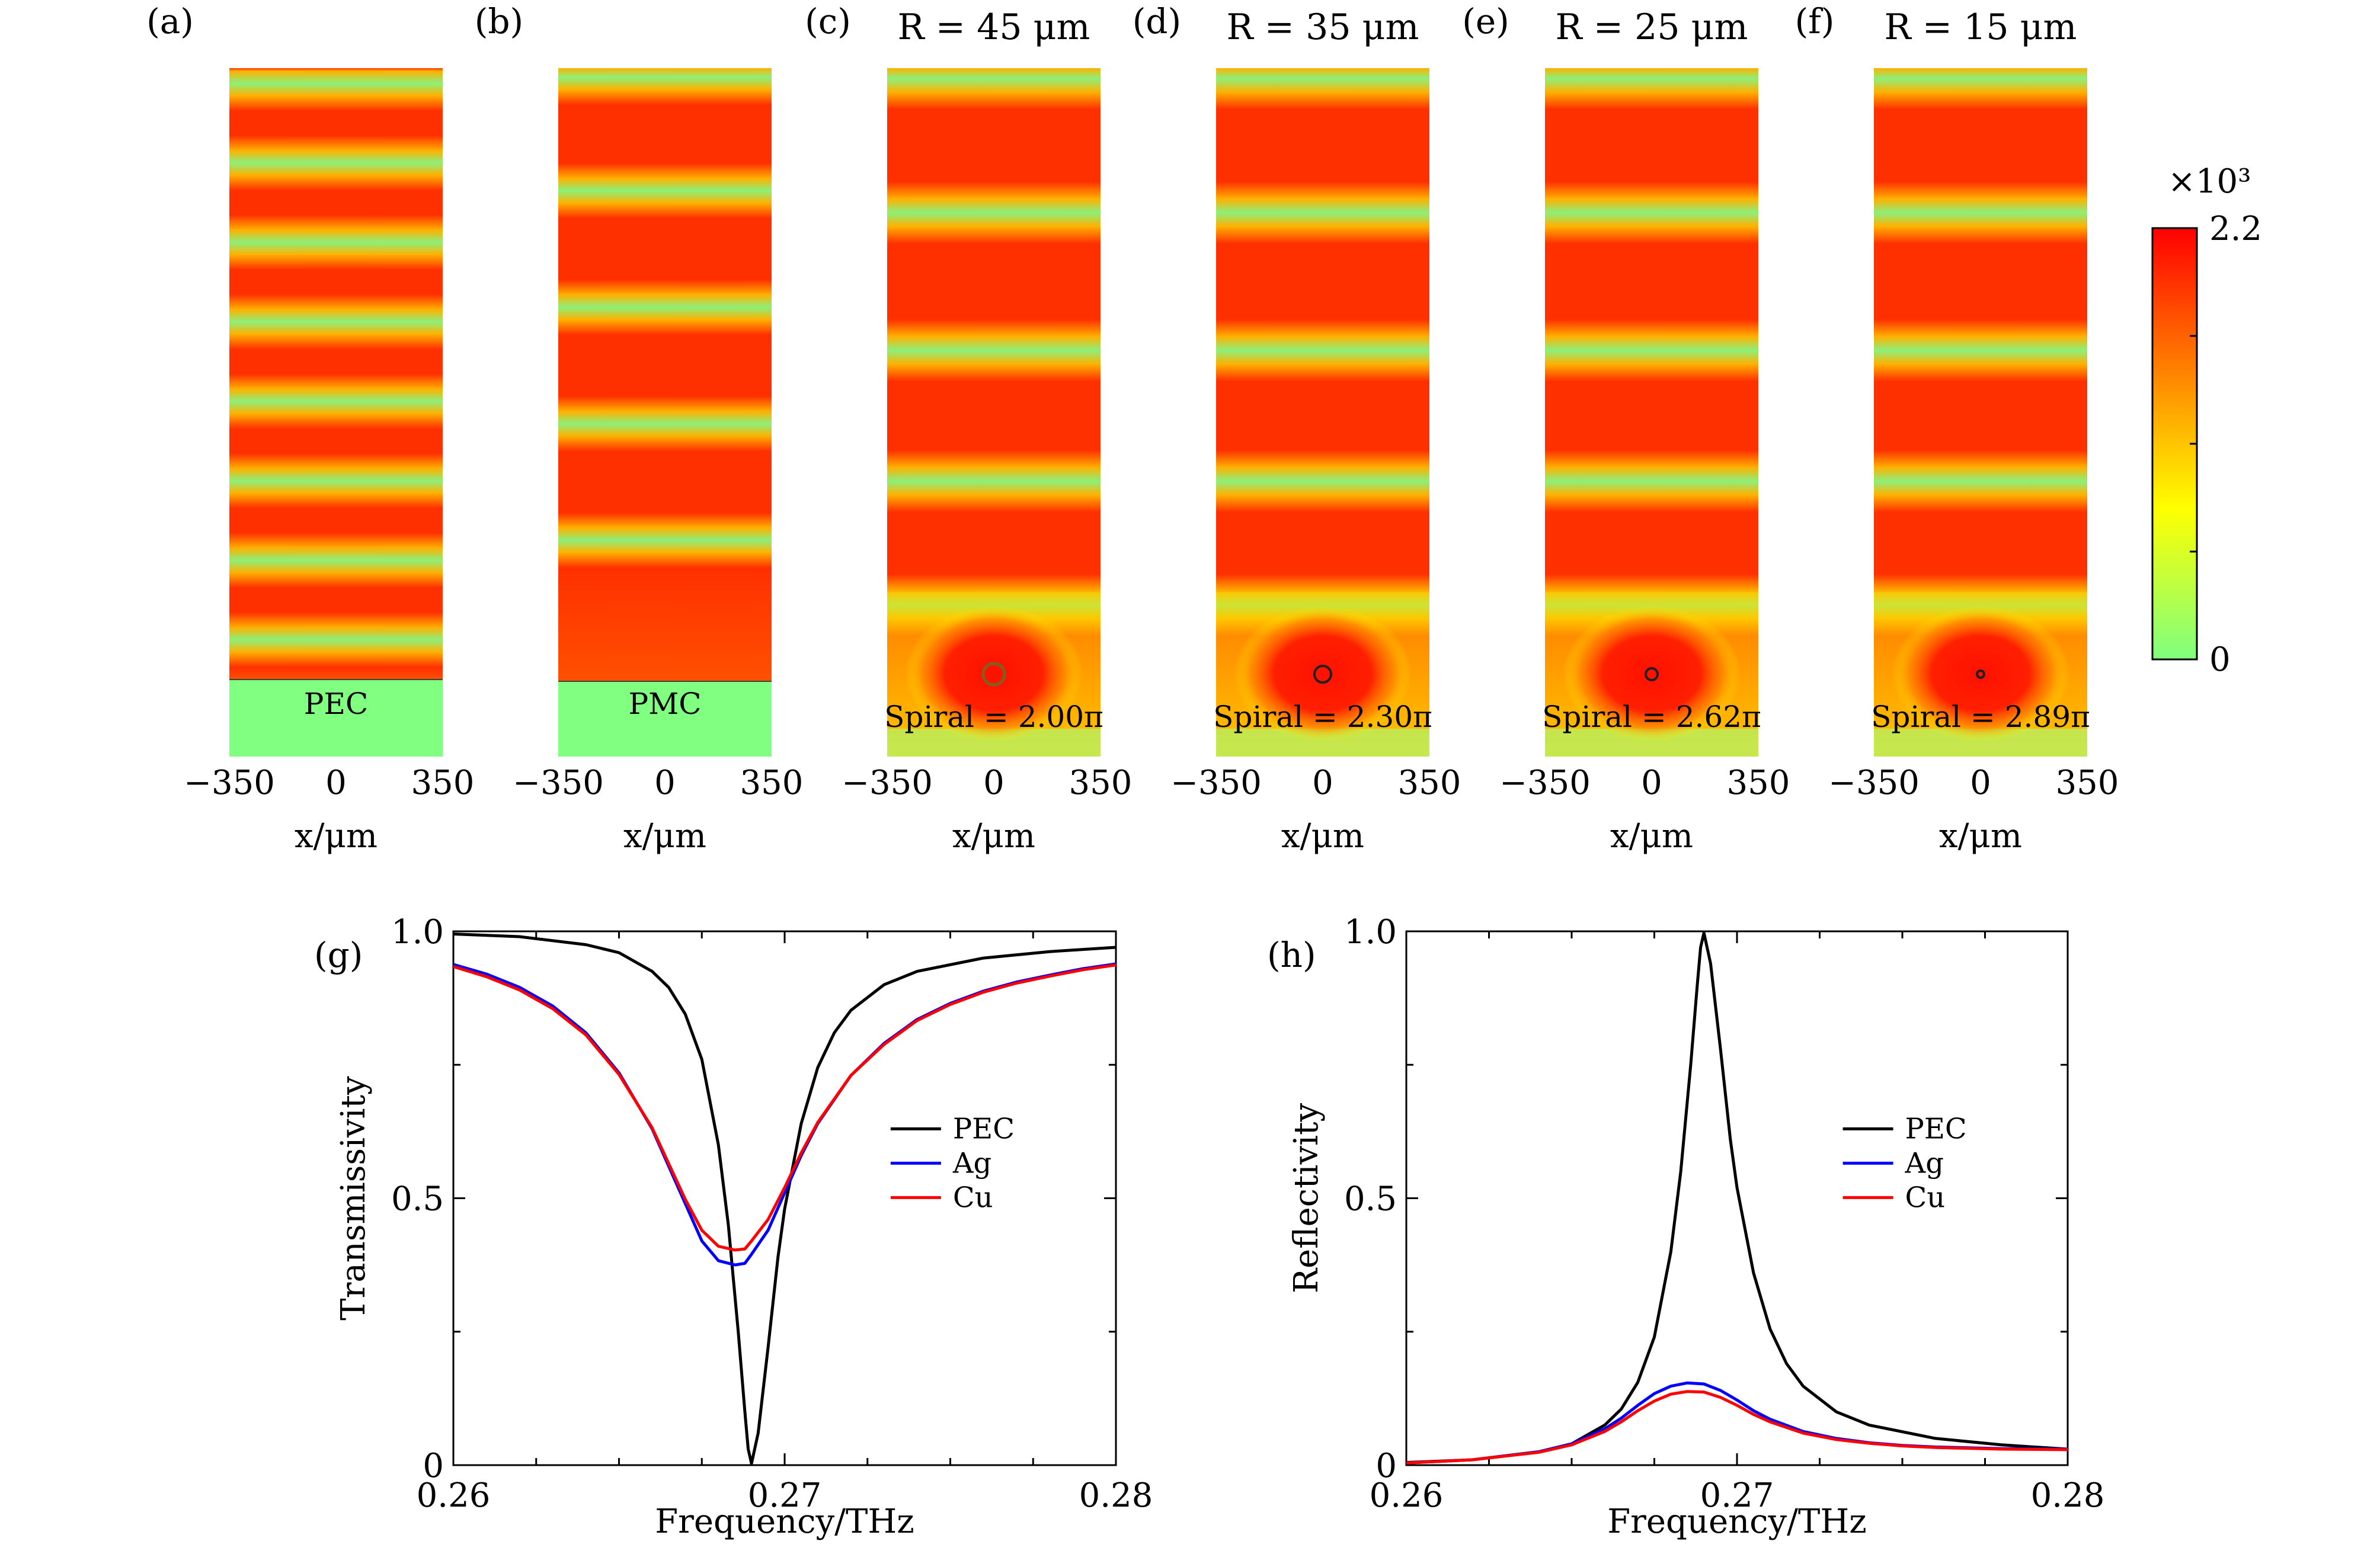  I want to click on field-panel-b: (b) PMC −350 0 350 x/μm, so click(640, 428).